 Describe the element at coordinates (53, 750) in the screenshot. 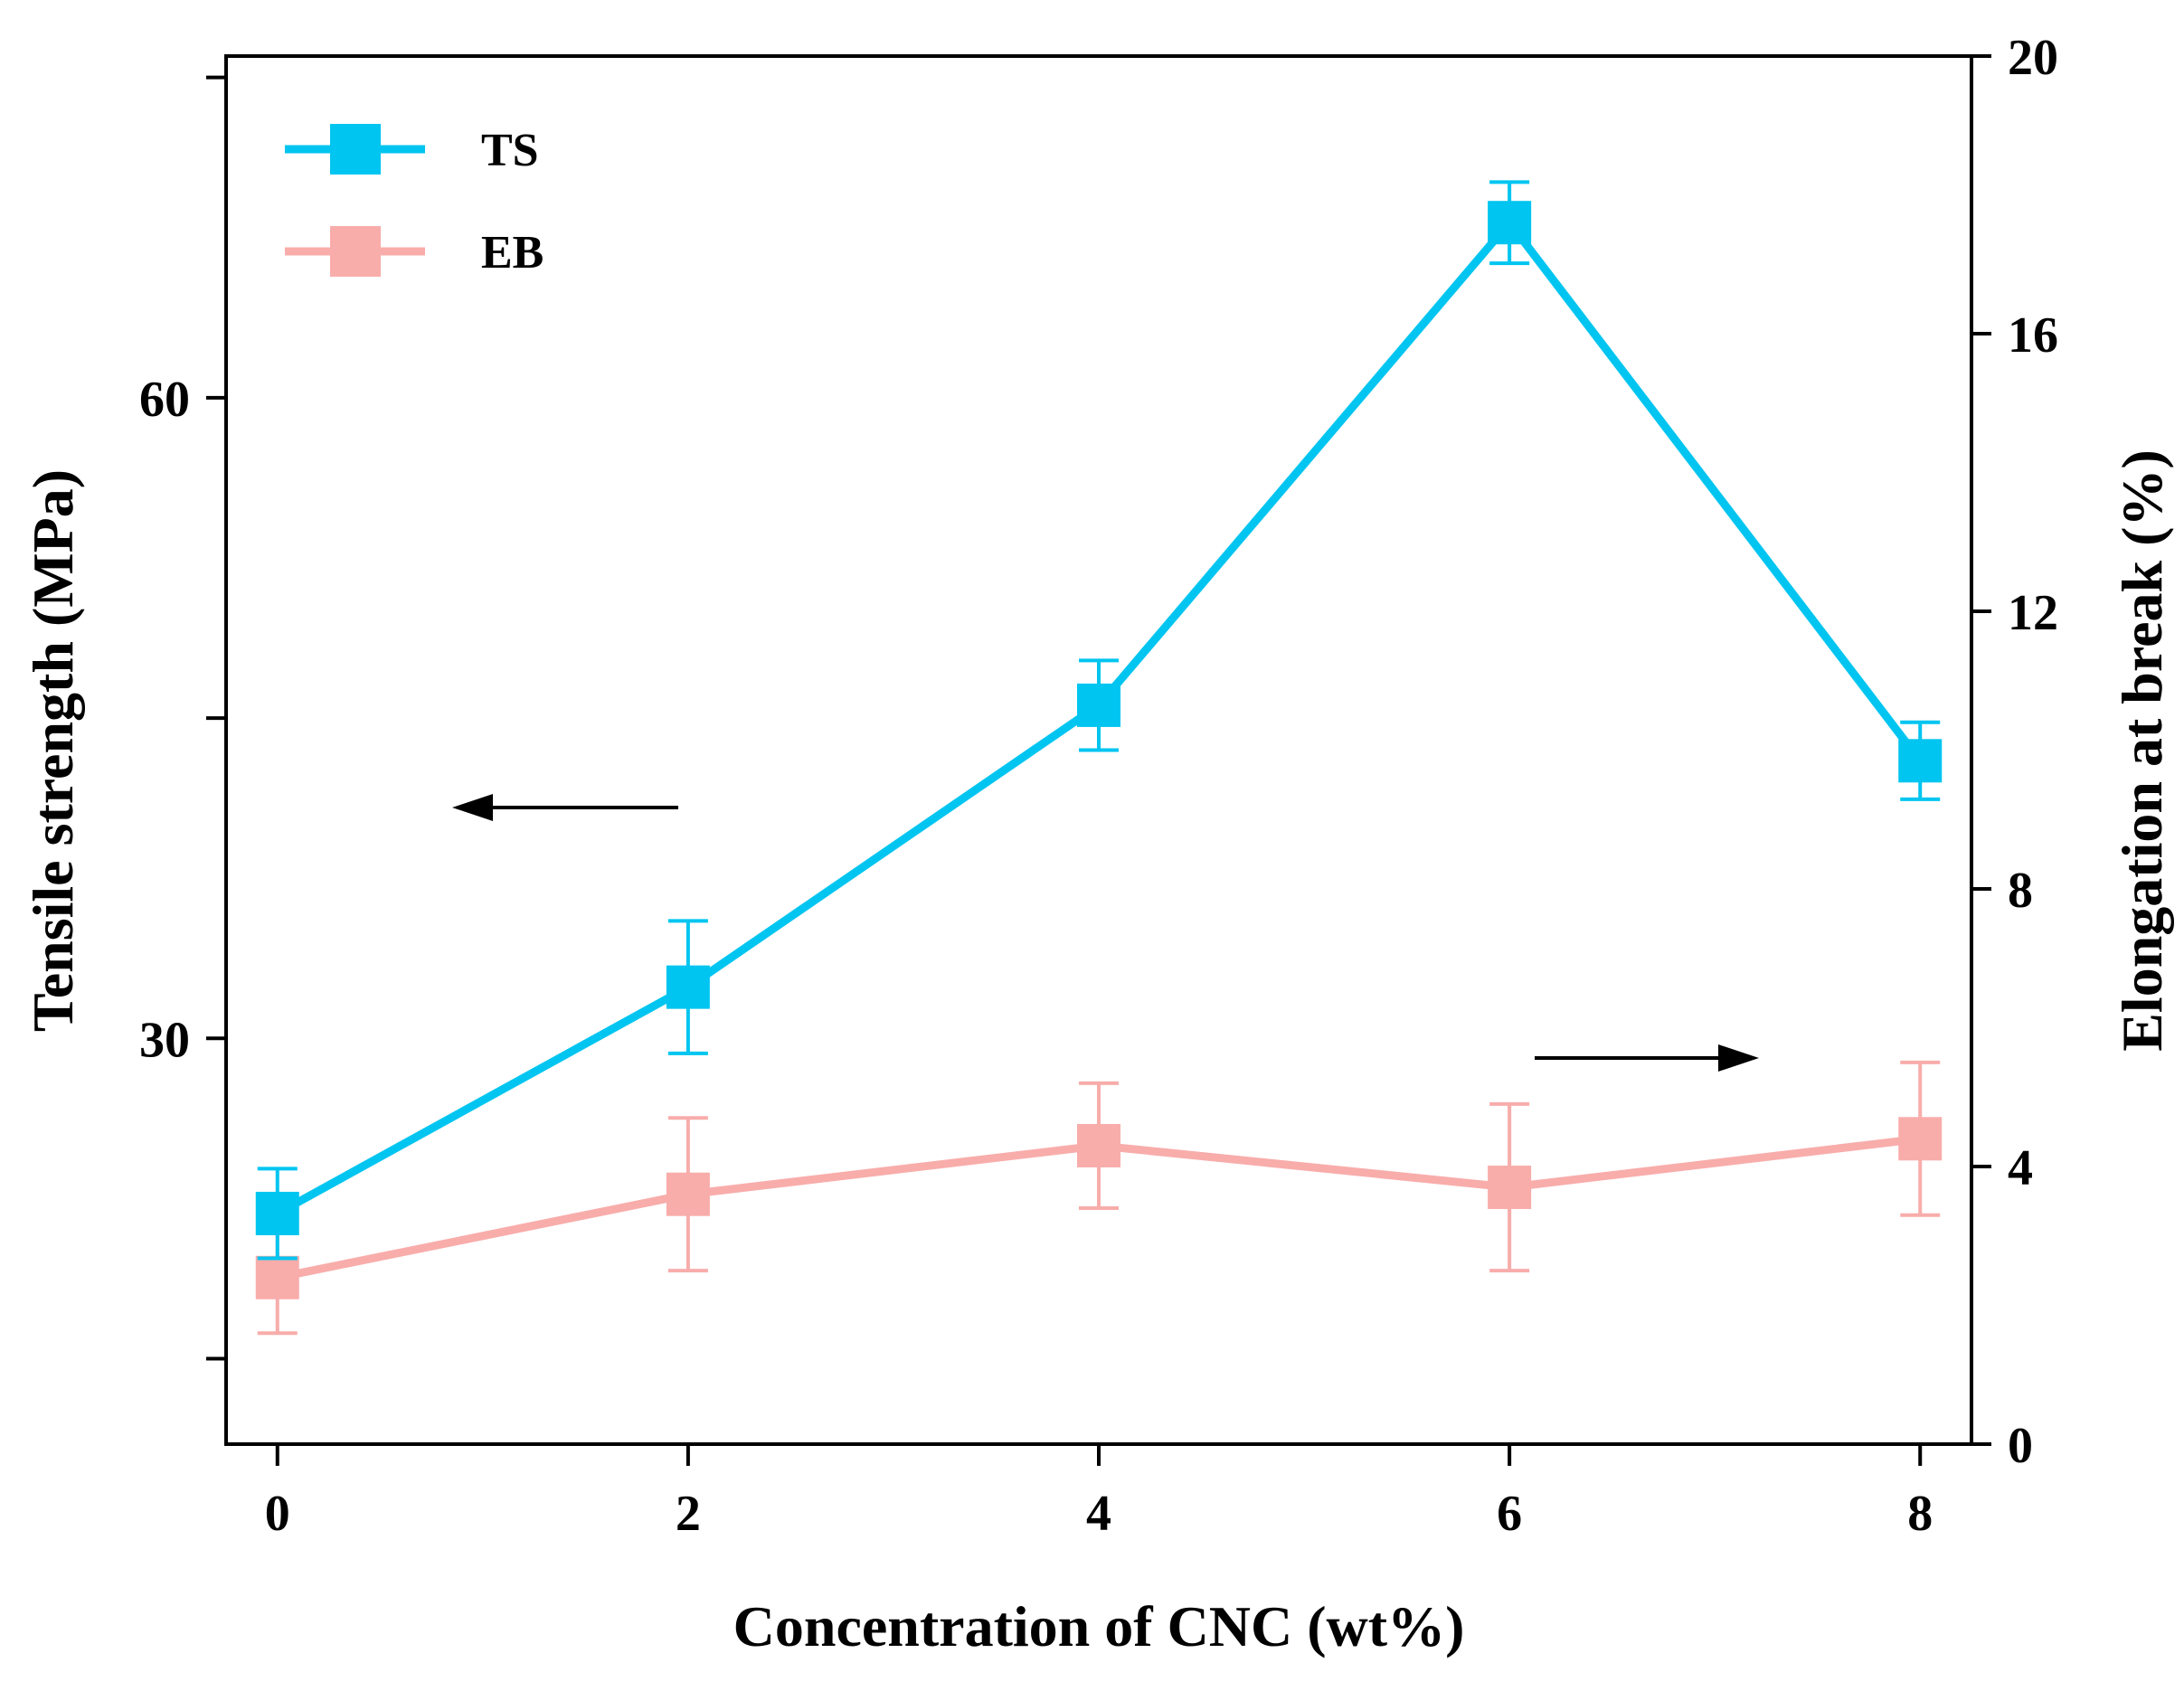

I see `left-axis-label: Tensile strength (MPa)` at that location.